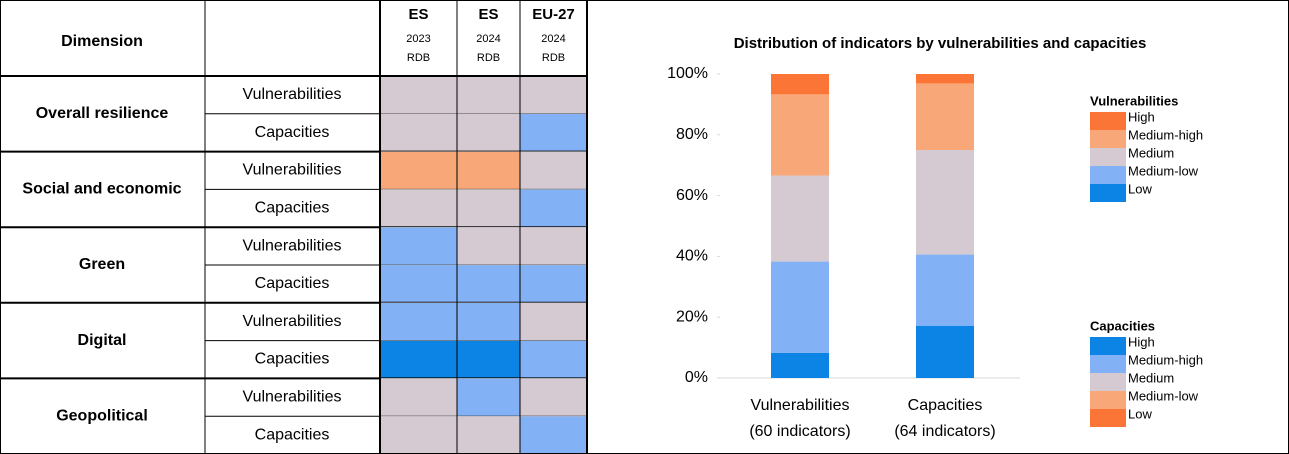 This screenshot has width=1289, height=454. What do you see at coordinates (692, 316) in the screenshot?
I see `y-tick-label: 20%` at bounding box center [692, 316].